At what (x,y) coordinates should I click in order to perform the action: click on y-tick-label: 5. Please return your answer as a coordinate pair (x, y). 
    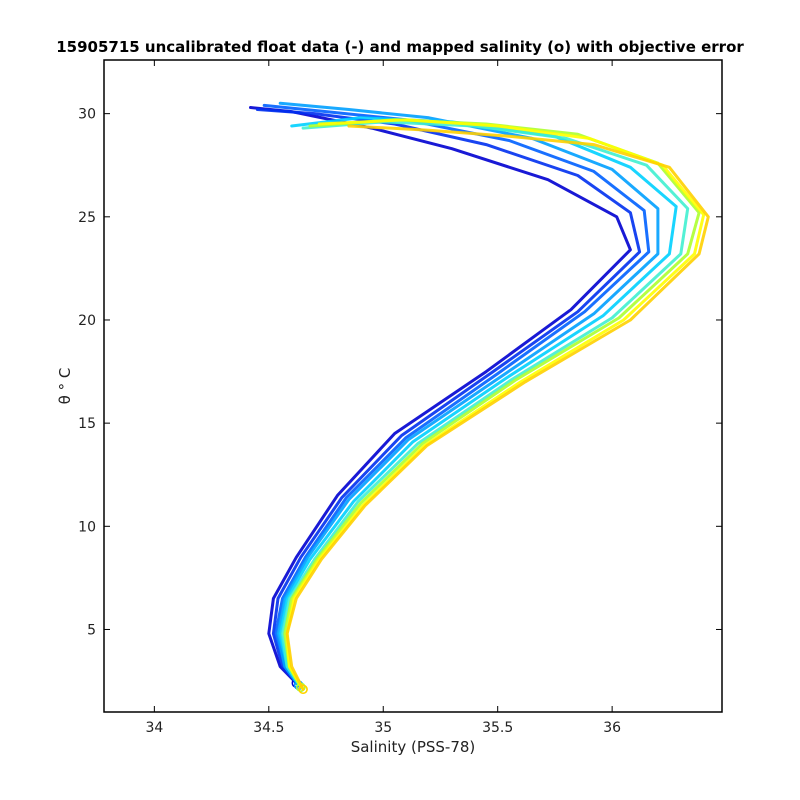
    Looking at the image, I should click on (91, 630).